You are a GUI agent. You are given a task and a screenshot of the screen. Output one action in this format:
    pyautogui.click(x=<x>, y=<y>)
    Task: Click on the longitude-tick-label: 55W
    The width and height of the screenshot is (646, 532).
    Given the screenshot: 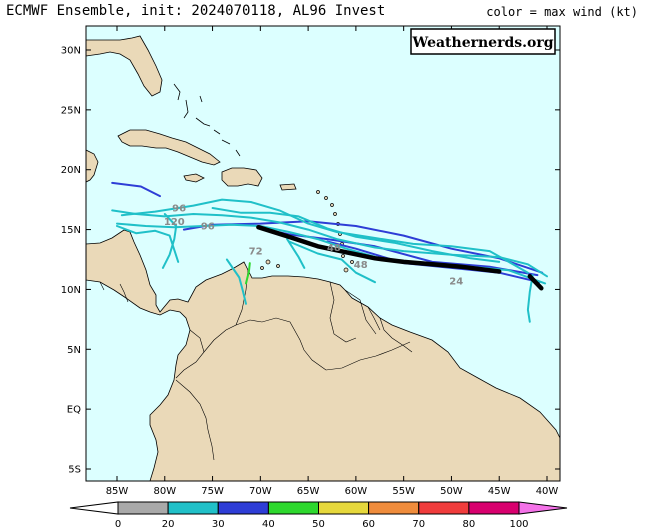 What is the action you would take?
    pyautogui.click(x=403, y=491)
    